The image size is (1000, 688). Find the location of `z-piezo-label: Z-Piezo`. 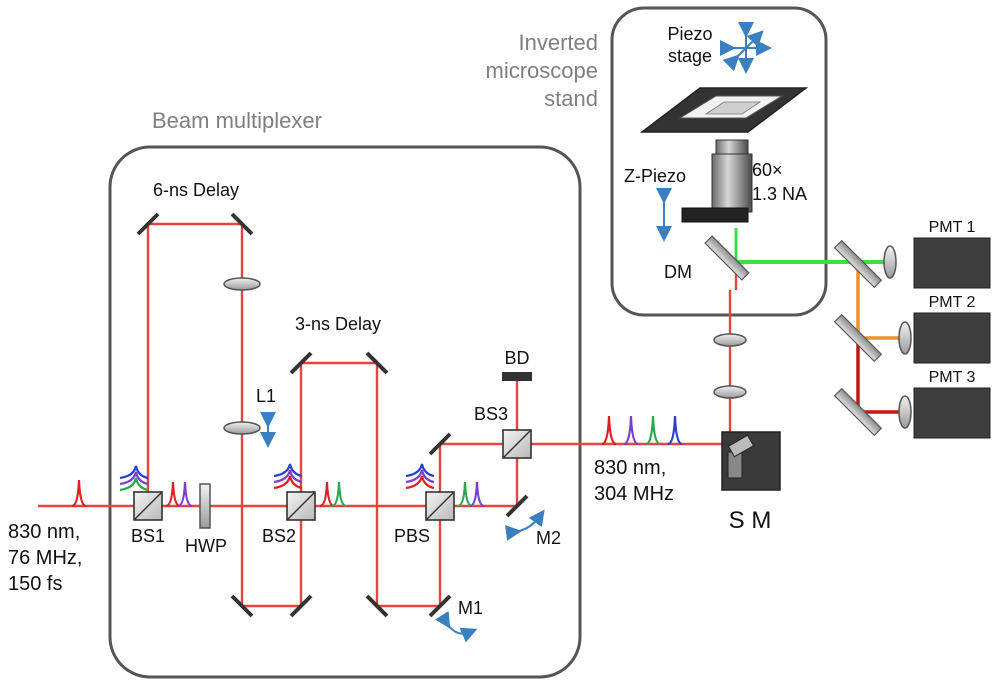

z-piezo-label: Z-Piezo is located at coordinates (655, 176).